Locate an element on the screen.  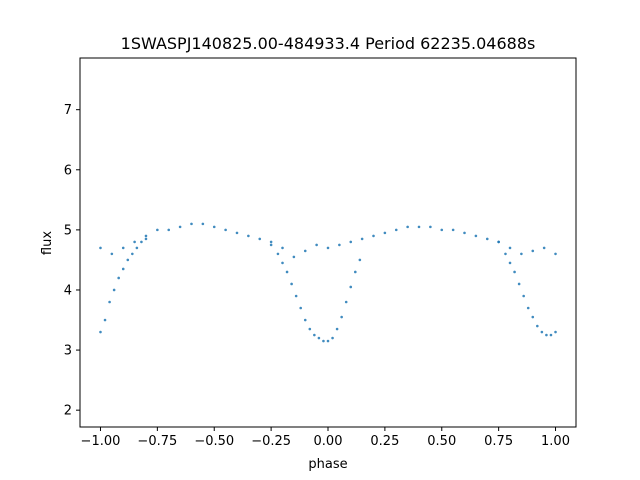
y-tick-label: 7 is located at coordinates (68, 110).